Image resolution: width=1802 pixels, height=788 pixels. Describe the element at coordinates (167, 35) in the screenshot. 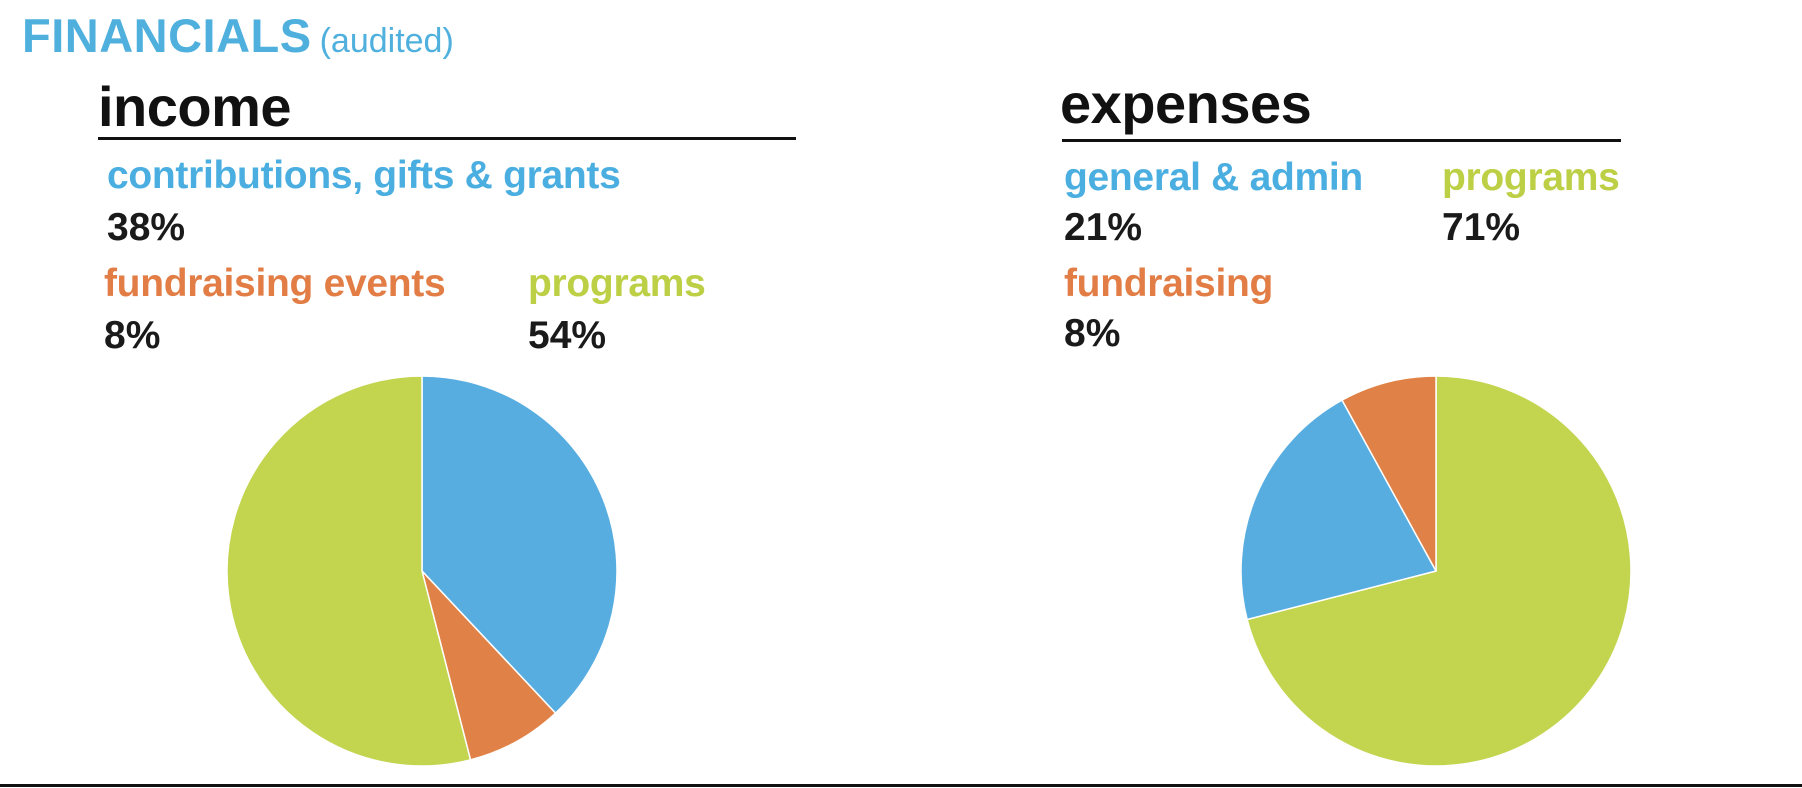

I see `heading-title: FINANCIALS` at that location.